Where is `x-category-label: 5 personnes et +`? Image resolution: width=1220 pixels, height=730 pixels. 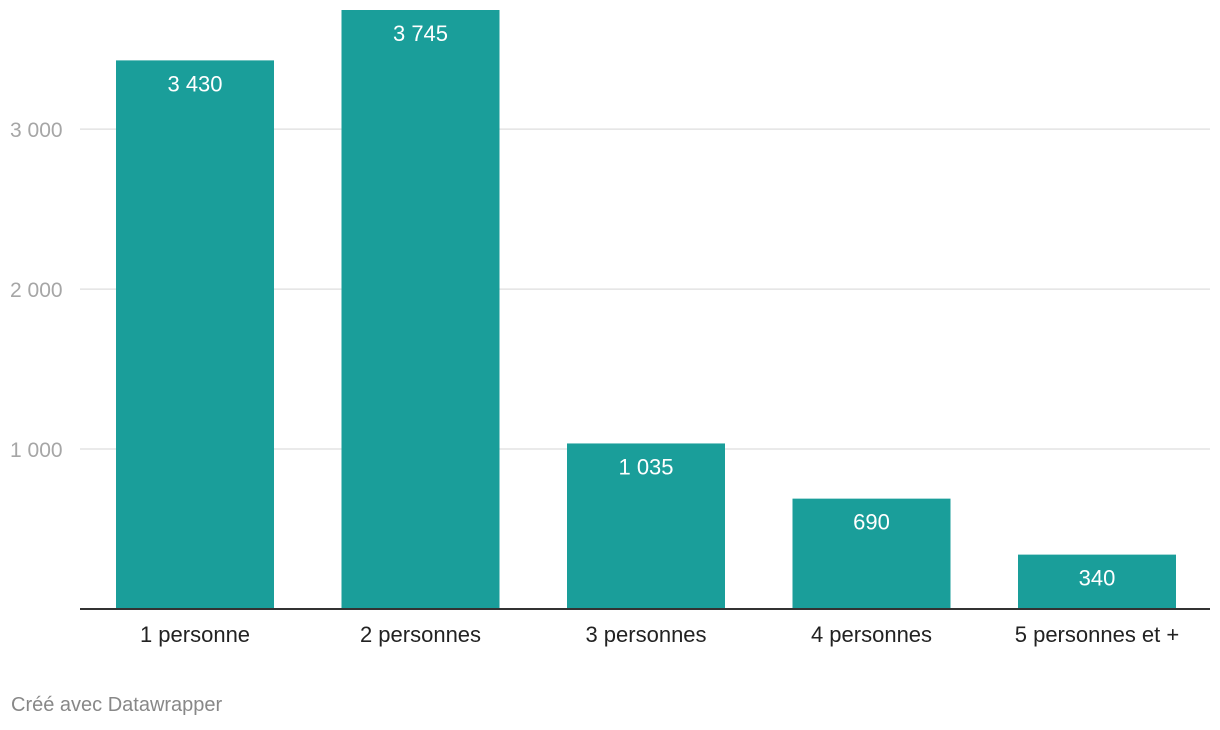 x-category-label: 5 personnes et + is located at coordinates (1097, 634).